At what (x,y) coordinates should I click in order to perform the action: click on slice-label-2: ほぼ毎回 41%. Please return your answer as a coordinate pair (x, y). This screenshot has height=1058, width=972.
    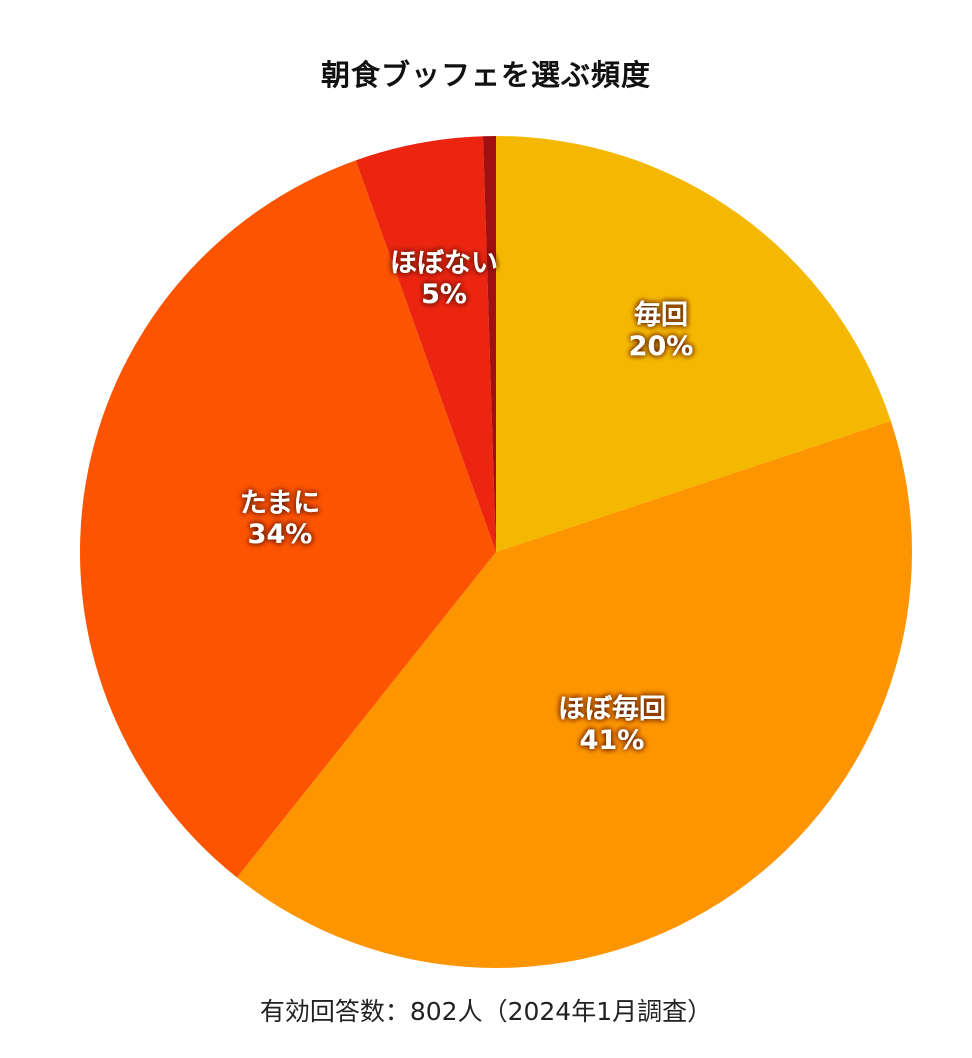
    Looking at the image, I should click on (612, 725).